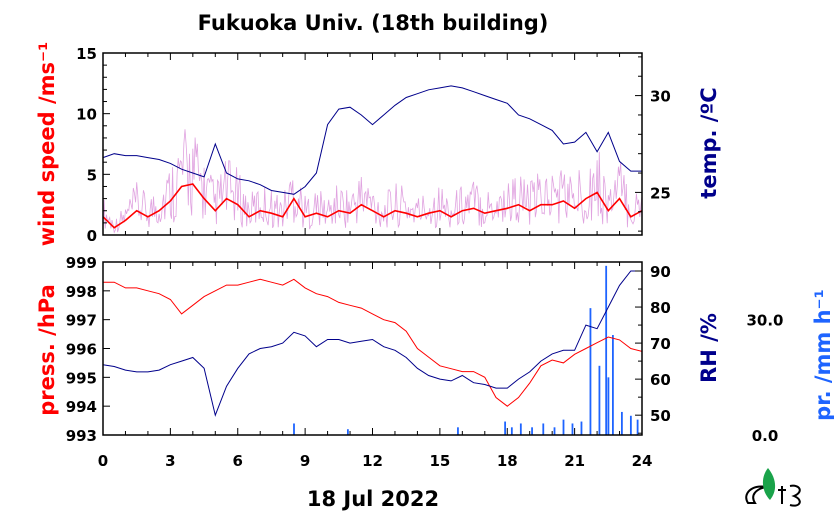  I want to click on precipitation-axis-label: pr. /mm h⁻¹, so click(822, 355).